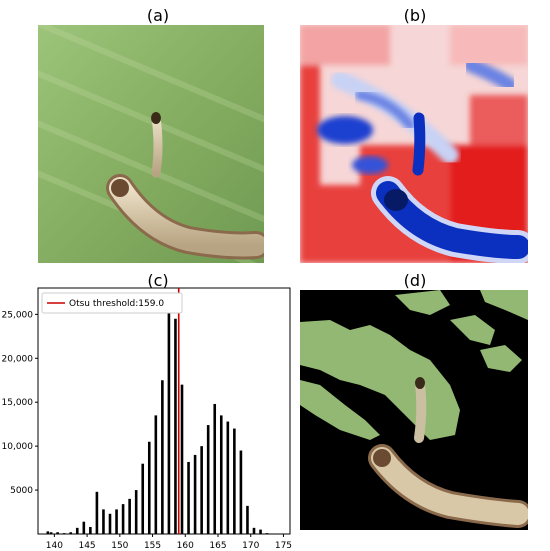  Describe the element at coordinates (21, 491) in the screenshot. I see `y-tick-label: 5000` at that location.